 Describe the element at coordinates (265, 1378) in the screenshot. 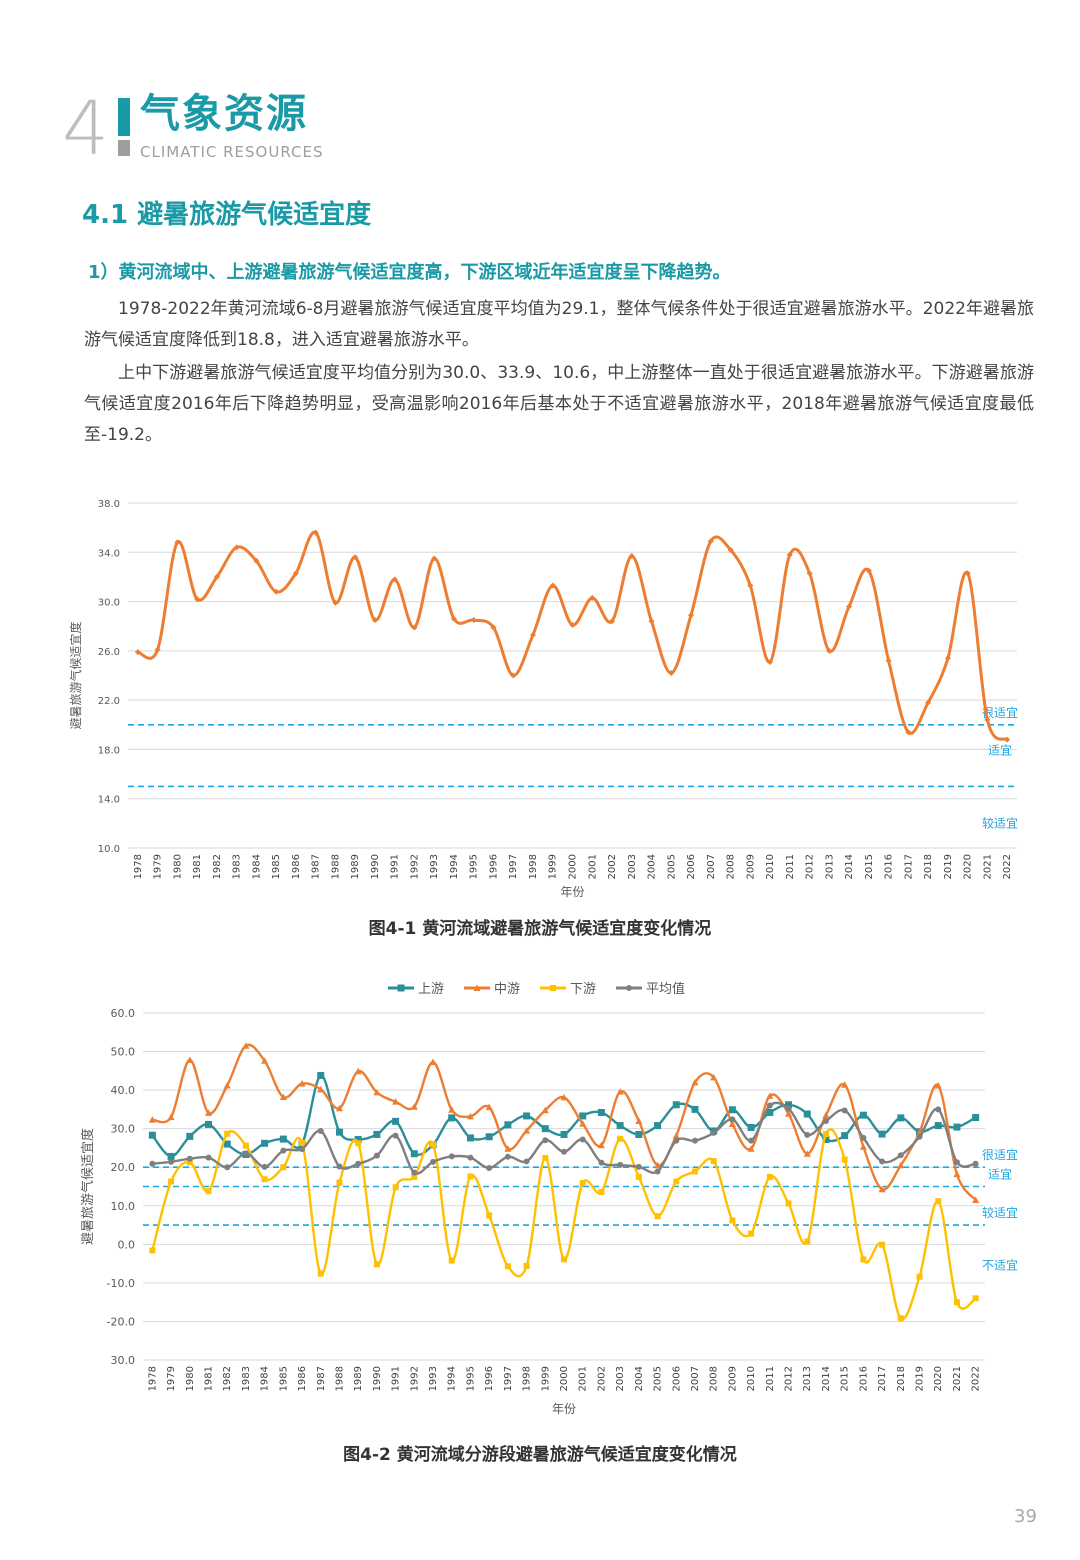

I see `x-tick-label: 1984` at that location.